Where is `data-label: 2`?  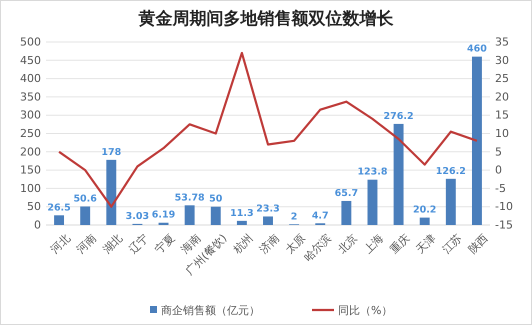 data-label: 2 is located at coordinates (294, 216).